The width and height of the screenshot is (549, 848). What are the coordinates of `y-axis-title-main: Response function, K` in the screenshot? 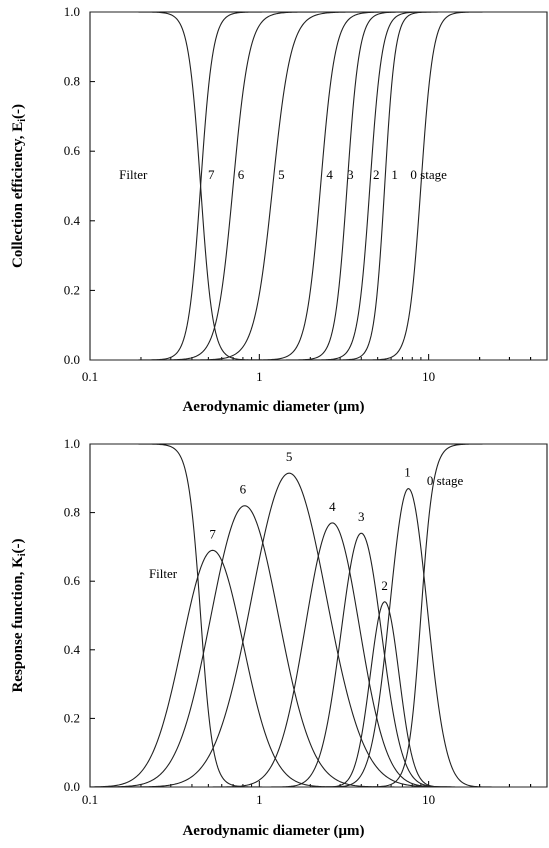 It's located at (18, 624).